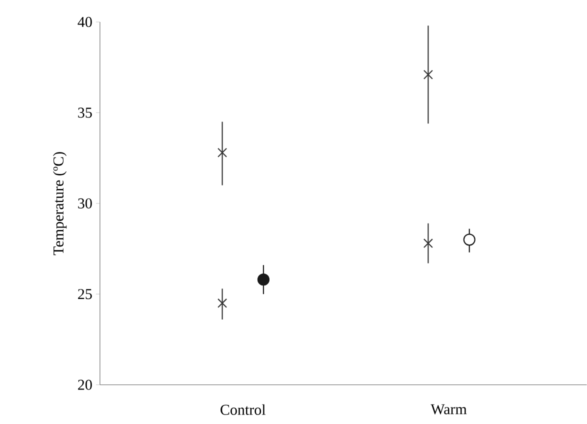 This screenshot has width=587, height=424. I want to click on y-tick-label: 35, so click(85, 113).